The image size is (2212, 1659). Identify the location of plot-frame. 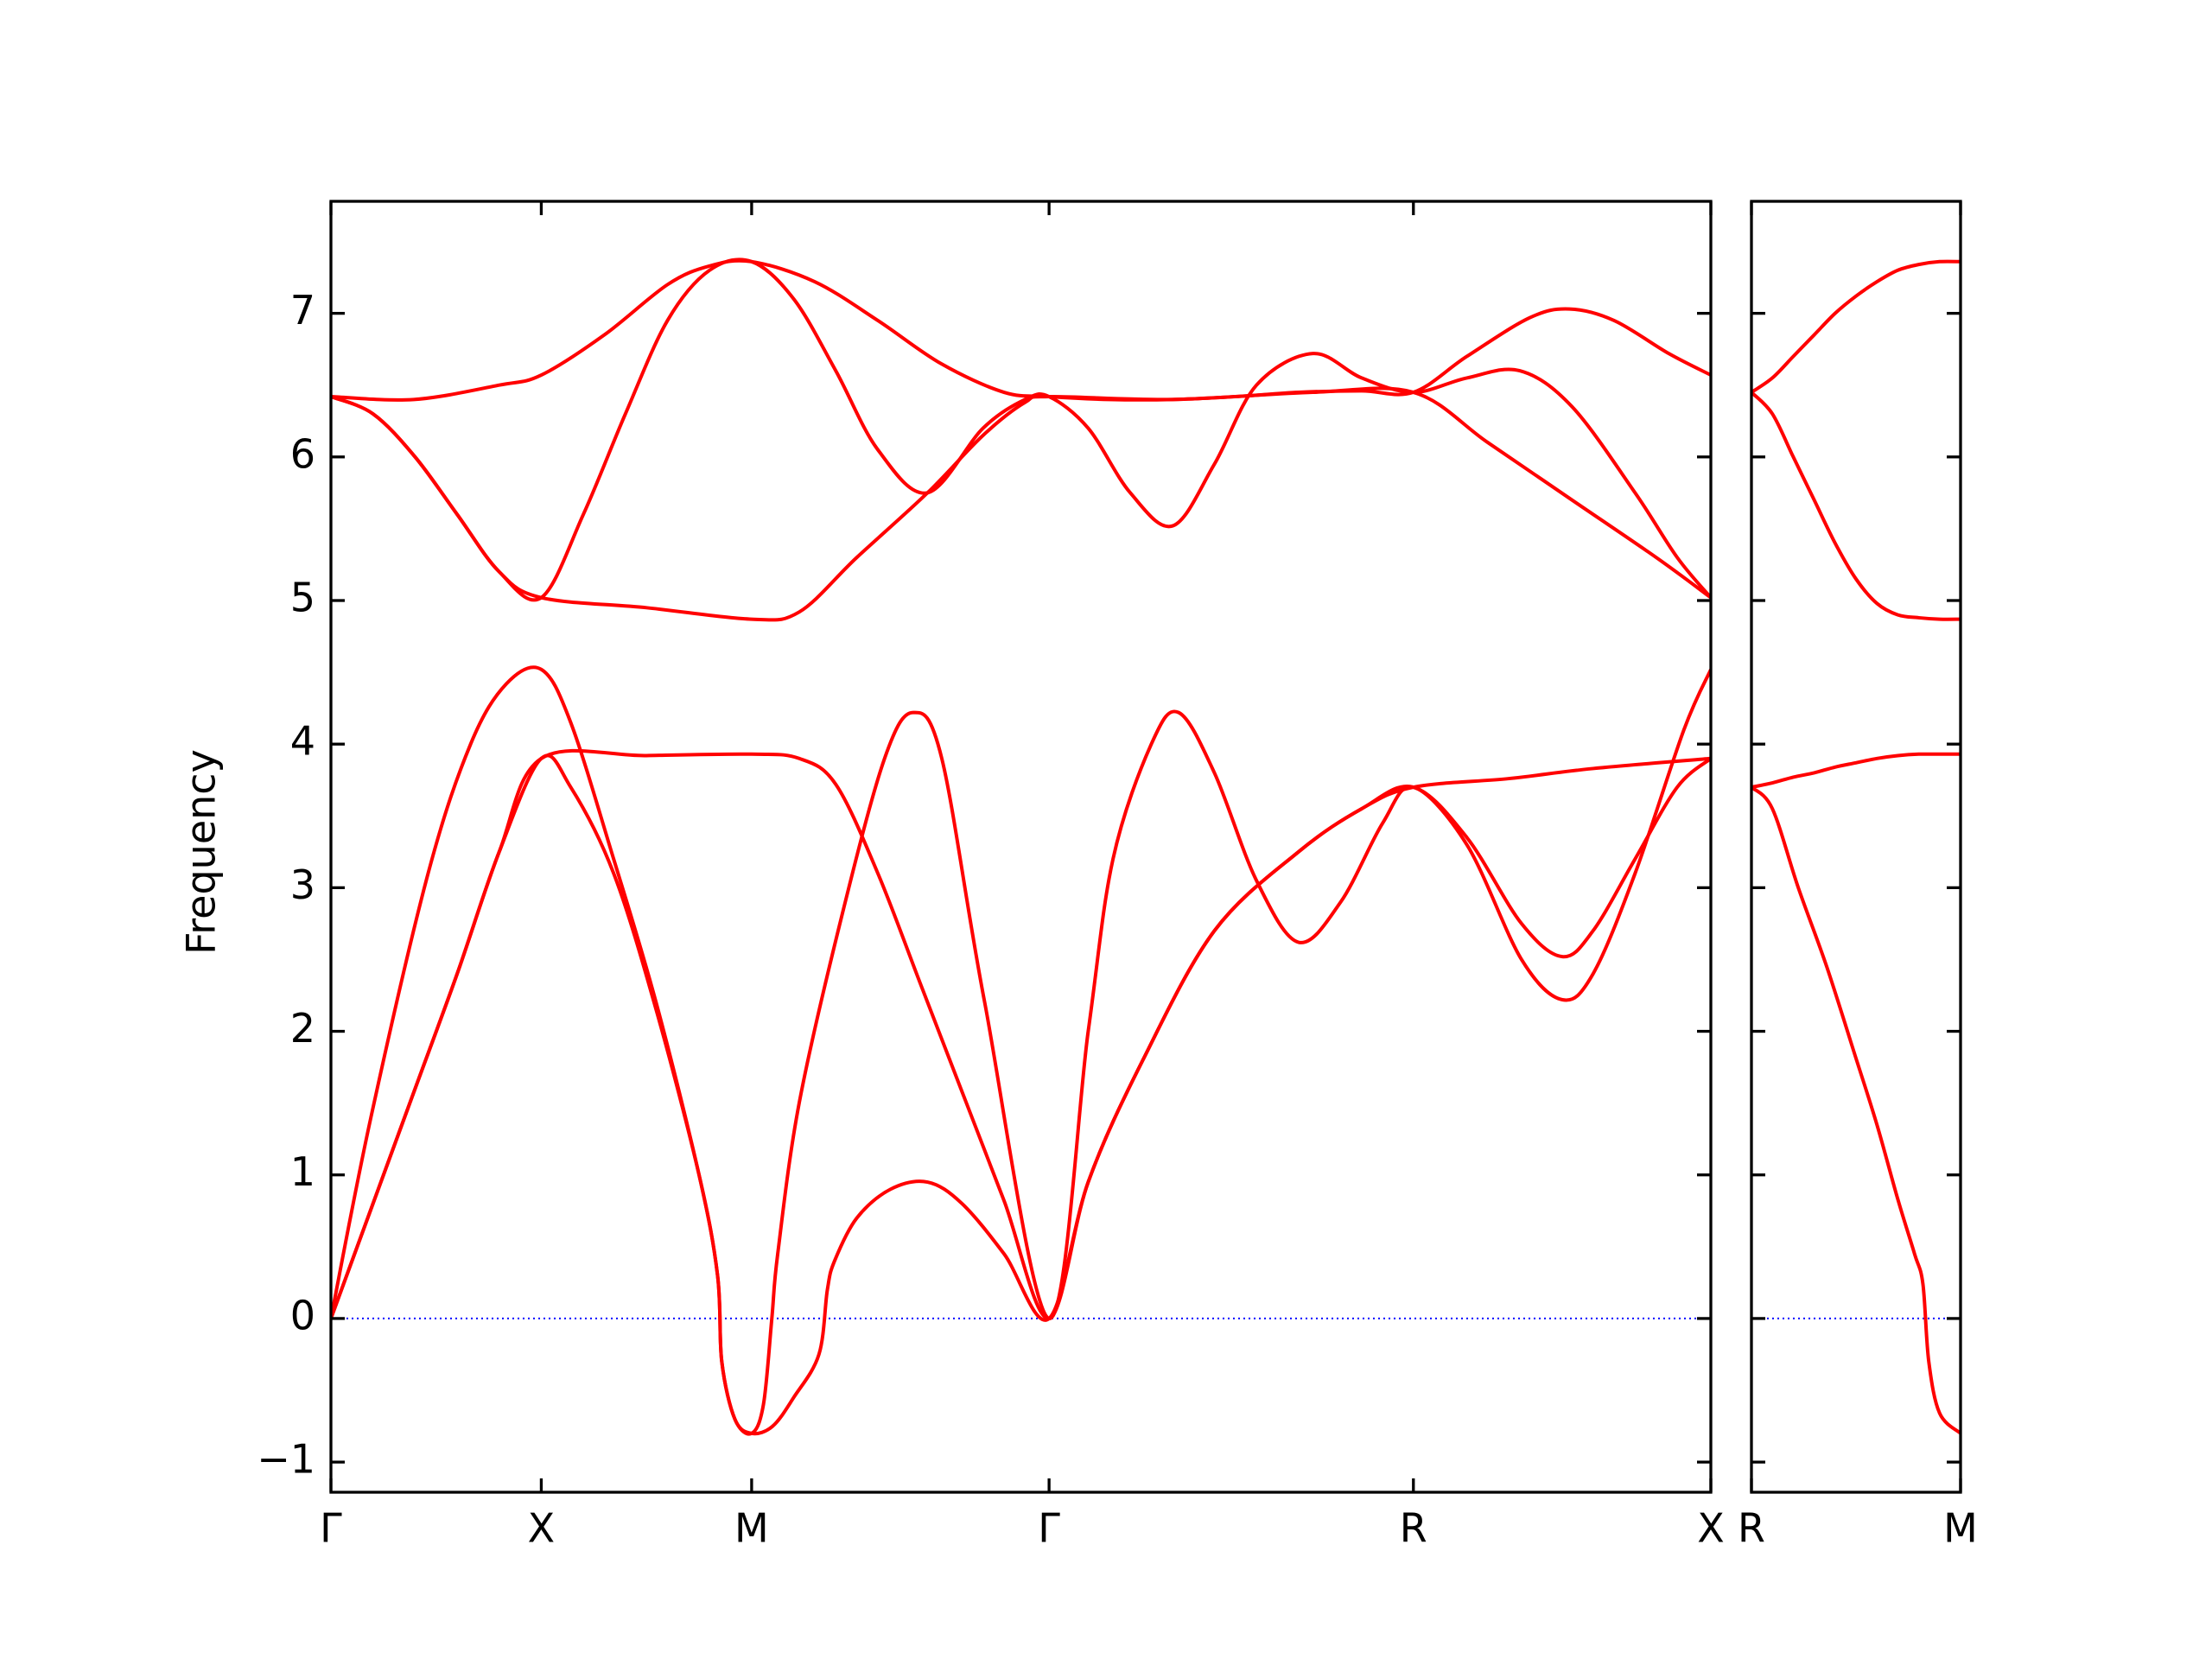
(1856, 847).